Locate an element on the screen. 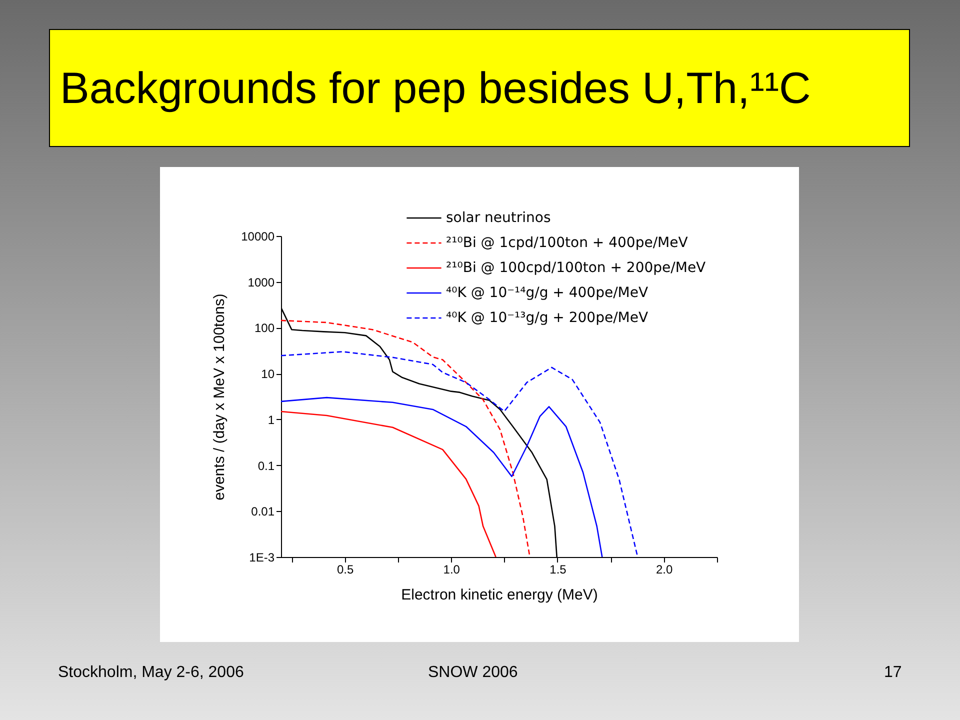 This screenshot has height=720, width=960. y-axis-title: events / (day x MeV x 100tons) is located at coordinates (219, 397).